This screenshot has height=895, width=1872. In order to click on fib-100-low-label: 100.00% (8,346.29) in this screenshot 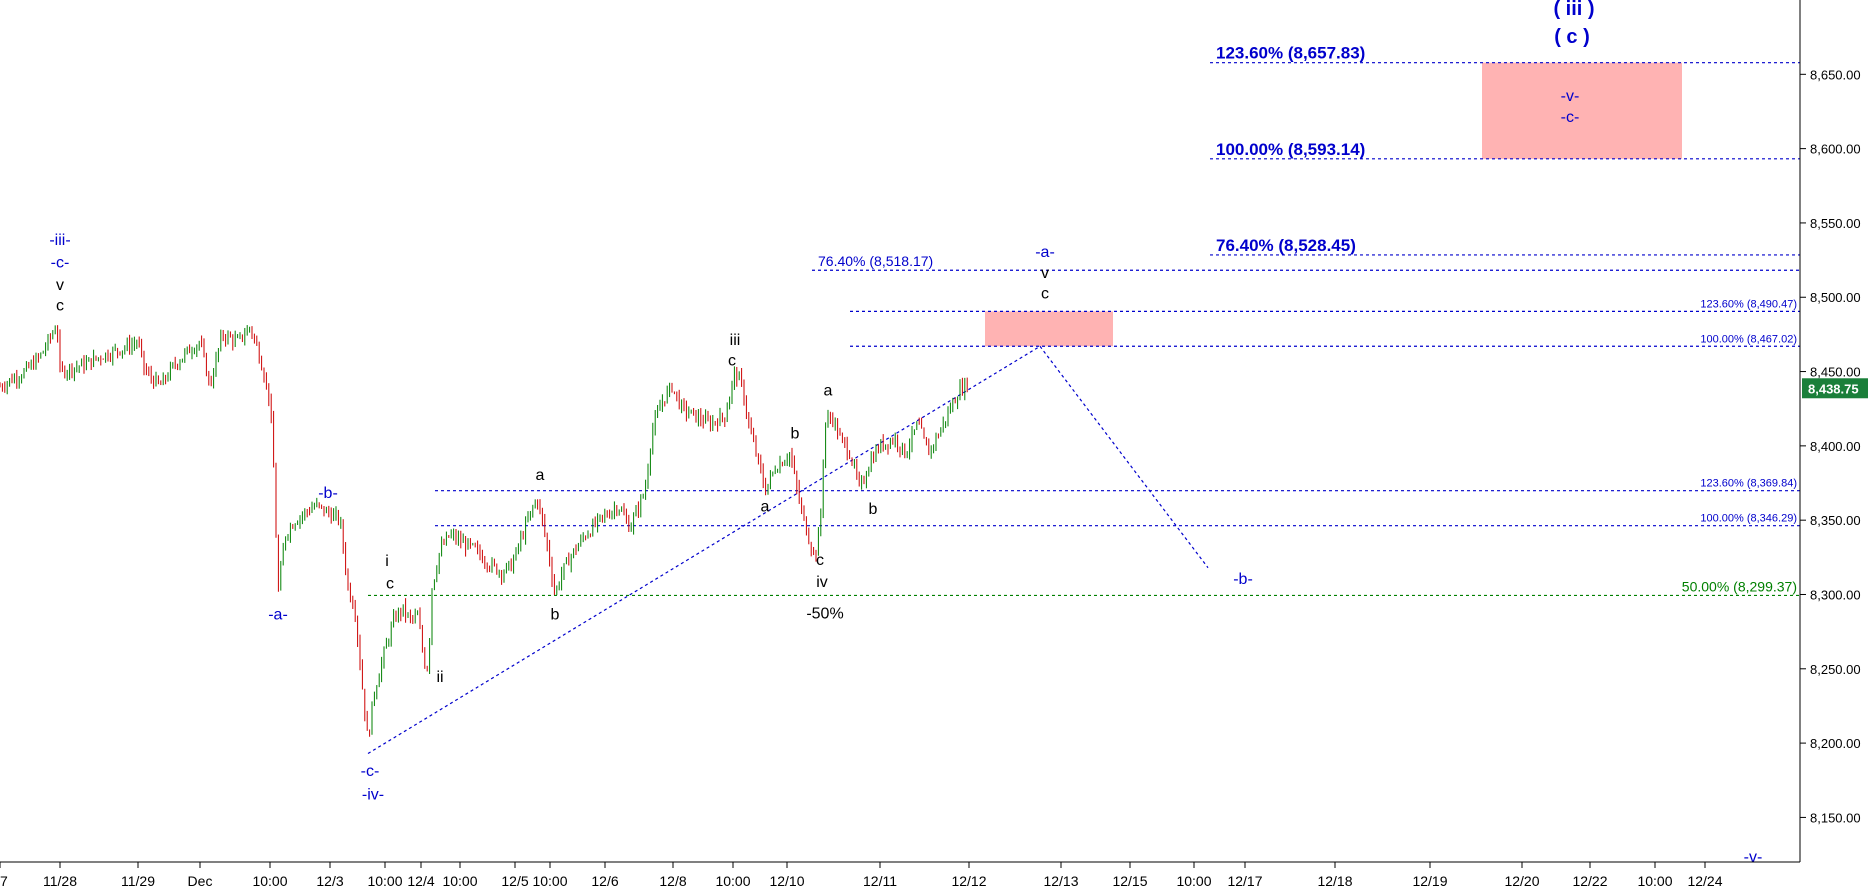, I will do `click(1748, 519)`.